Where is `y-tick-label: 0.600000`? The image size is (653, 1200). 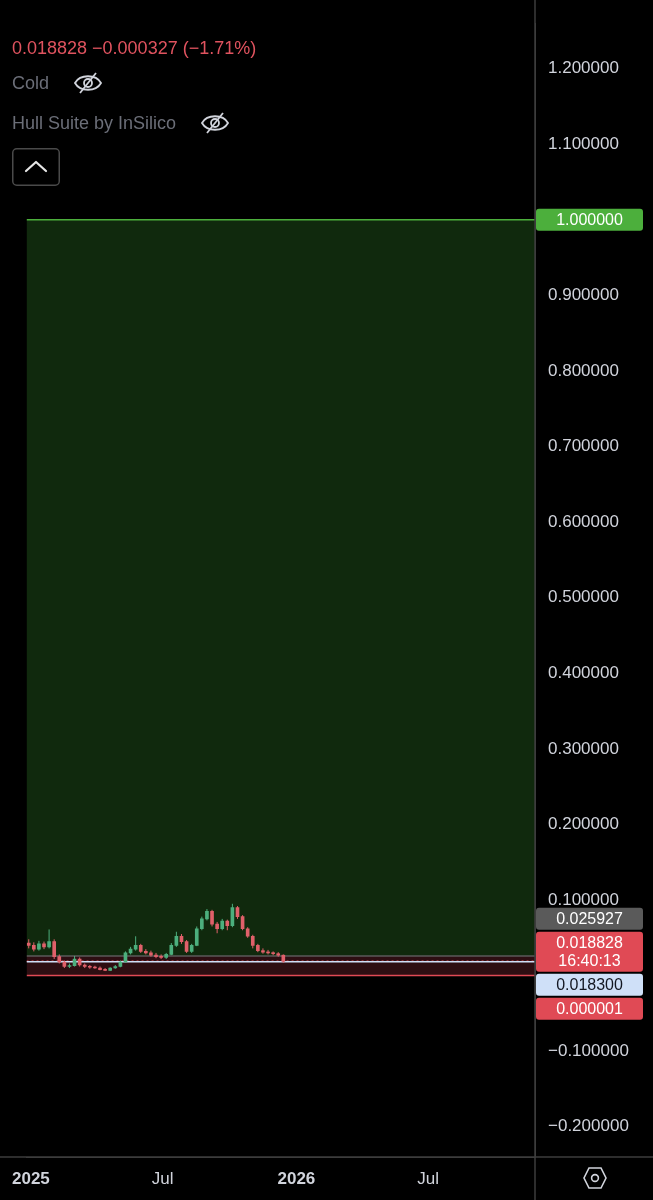 y-tick-label: 0.600000 is located at coordinates (583, 521).